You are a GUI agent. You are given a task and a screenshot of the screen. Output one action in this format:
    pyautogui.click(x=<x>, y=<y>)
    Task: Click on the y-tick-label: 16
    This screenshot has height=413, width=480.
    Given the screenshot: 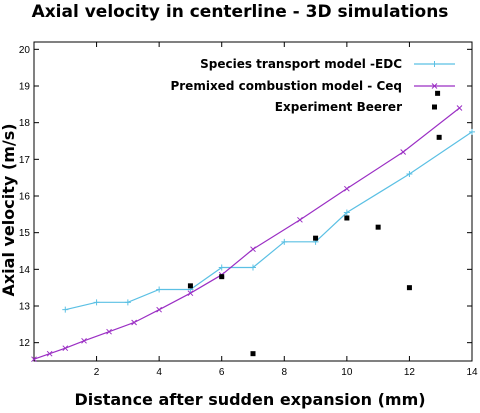 What is the action you would take?
    pyautogui.click(x=25, y=197)
    